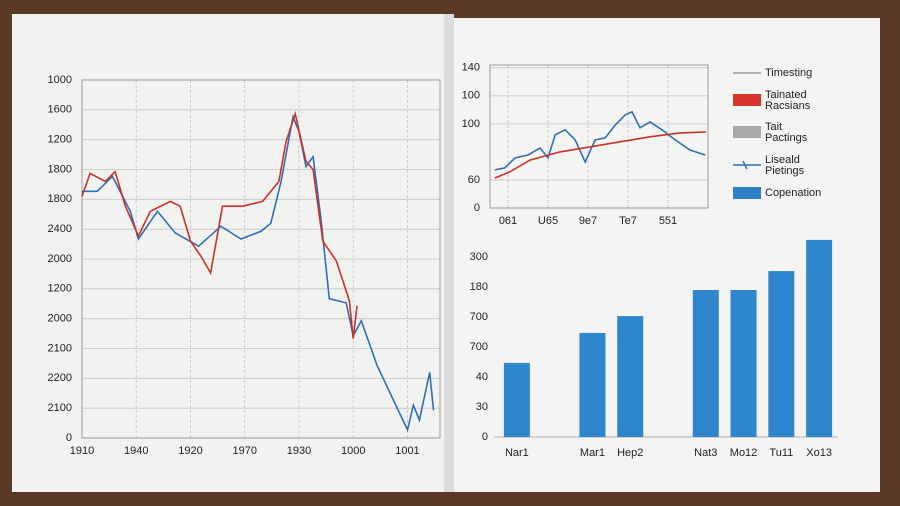  Describe the element at coordinates (190, 451) in the screenshot. I see `x-tick-label: 1920` at that location.